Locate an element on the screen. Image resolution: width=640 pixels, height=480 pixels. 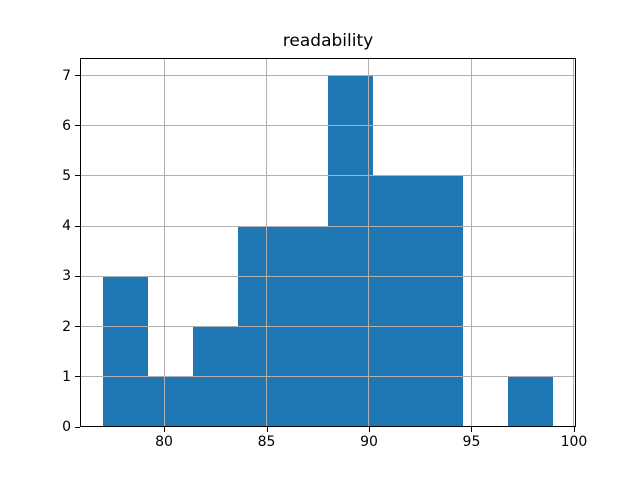
y-tick-label: 1 is located at coordinates (66, 376).